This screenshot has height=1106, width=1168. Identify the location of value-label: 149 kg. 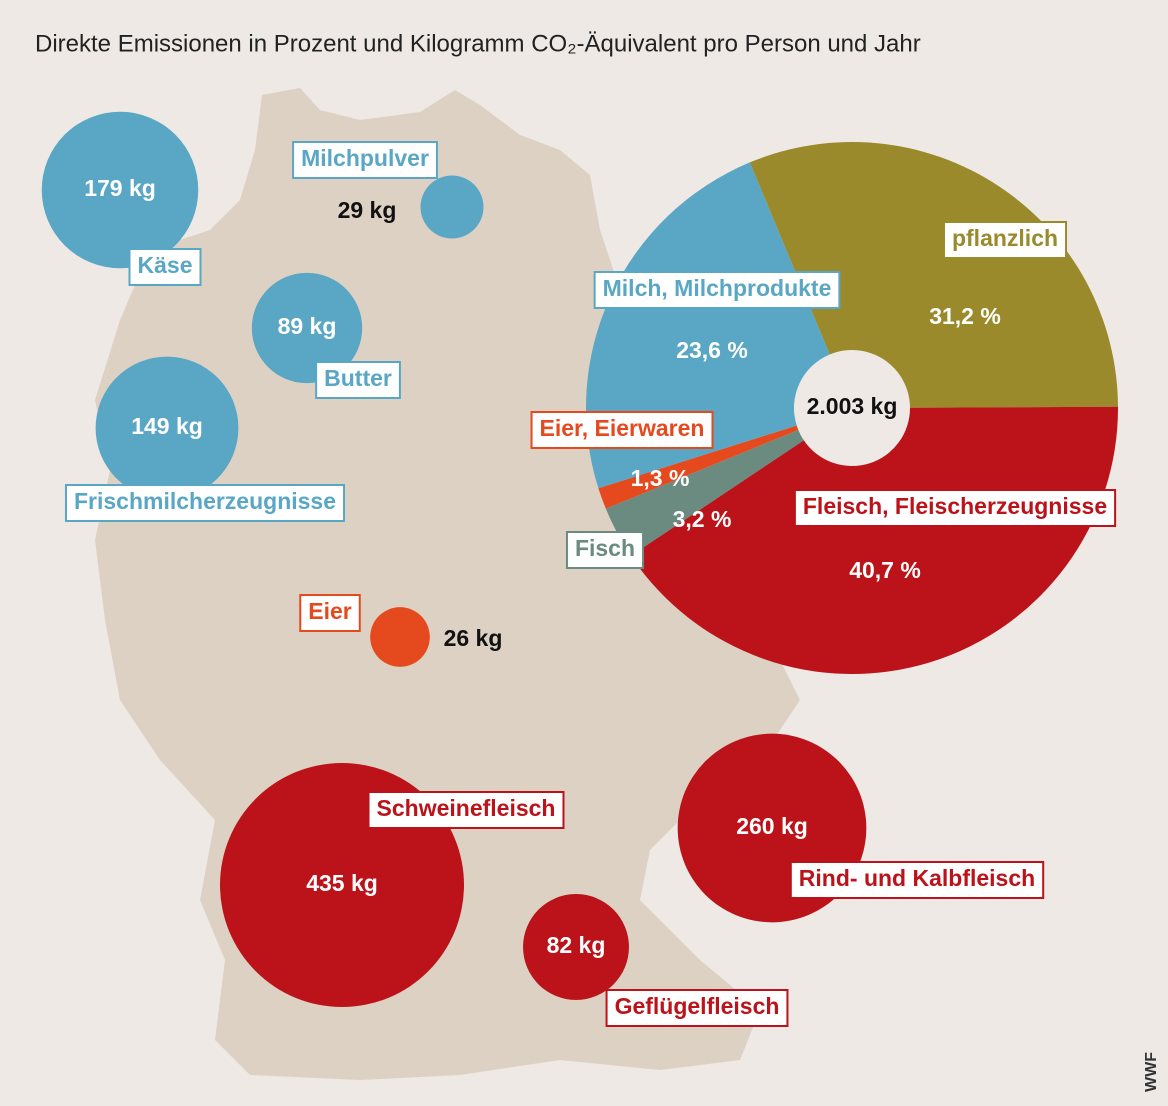
(167, 426).